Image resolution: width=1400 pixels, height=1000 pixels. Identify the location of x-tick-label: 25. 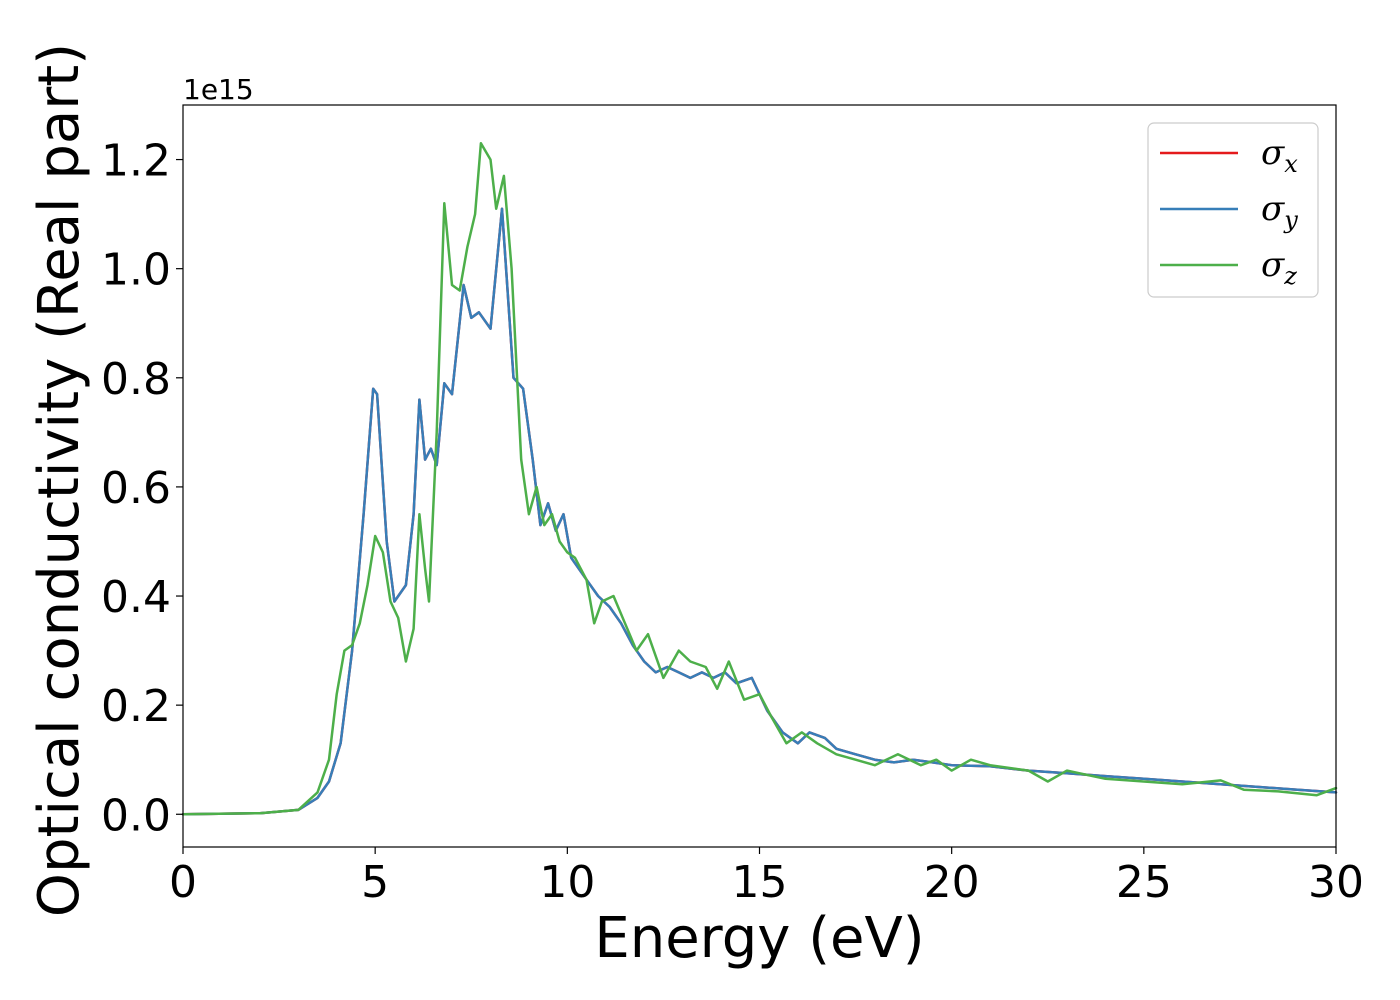
(1144, 882).